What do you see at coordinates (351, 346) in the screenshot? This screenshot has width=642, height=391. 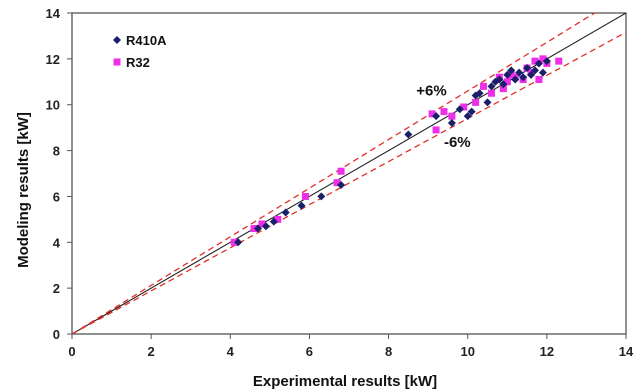 I see `x-axis-ticks: 0 2 4 6 8 10 12 14` at bounding box center [351, 346].